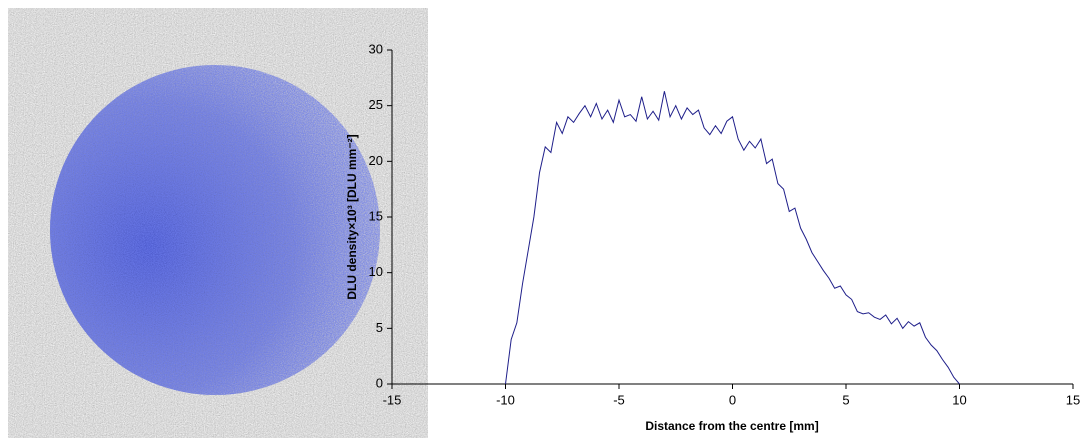 This screenshot has height=446, width=1086. Describe the element at coordinates (505, 399) in the screenshot. I see `x-tick-label: -10` at that location.